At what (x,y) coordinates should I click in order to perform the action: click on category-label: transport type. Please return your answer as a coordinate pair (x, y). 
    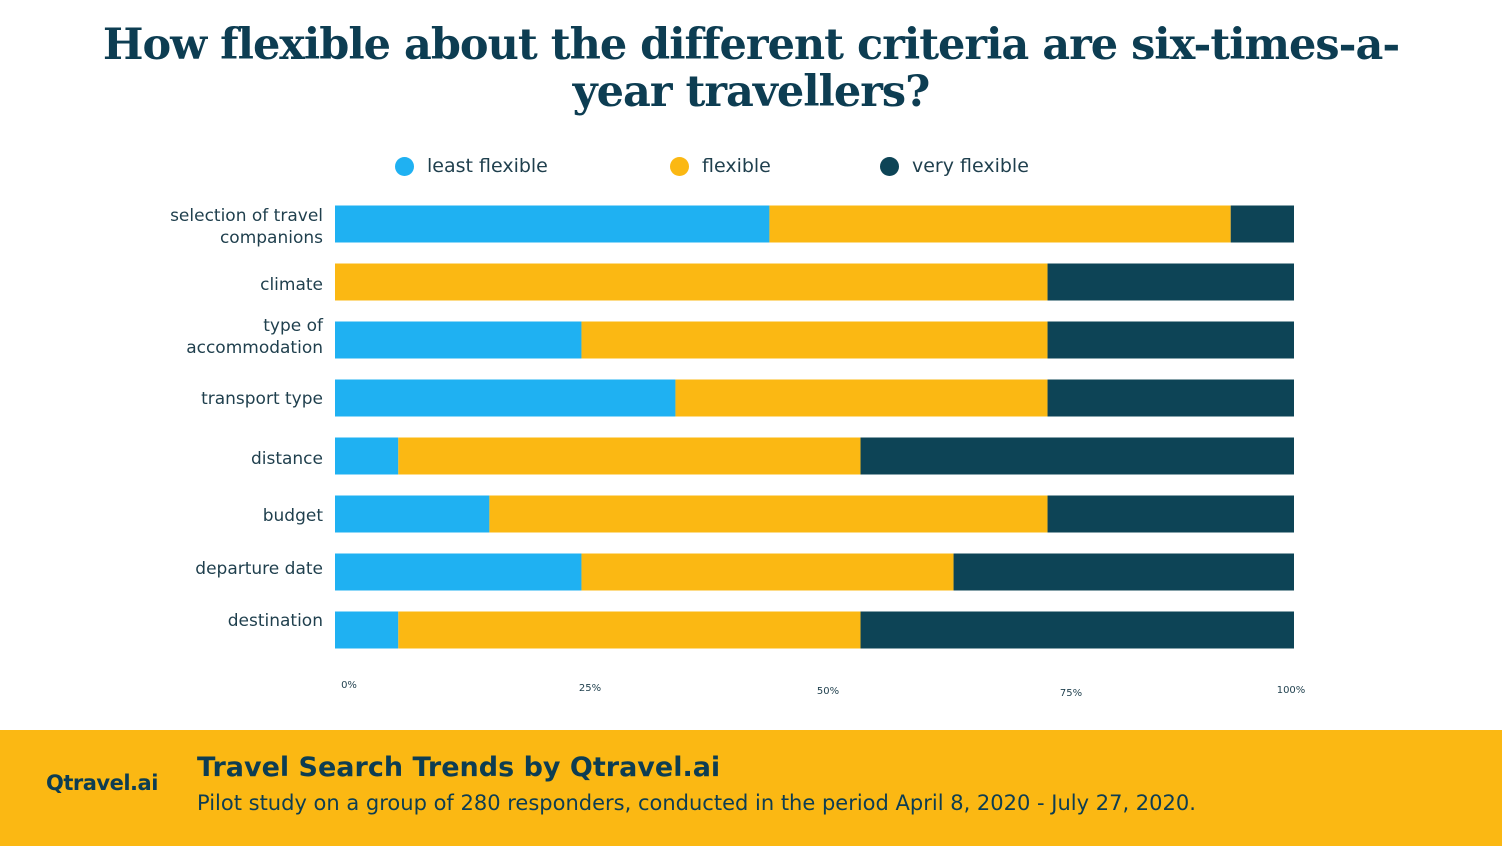
    Looking at the image, I should click on (262, 399).